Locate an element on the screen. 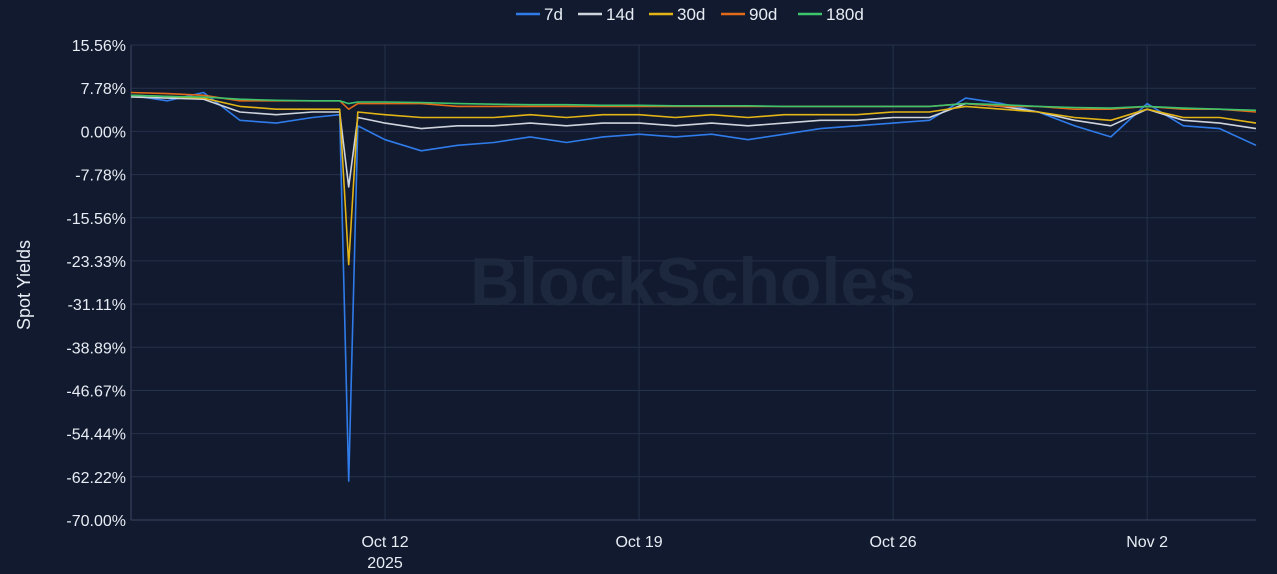 The image size is (1277, 574). series-line-14d is located at coordinates (693, 142).